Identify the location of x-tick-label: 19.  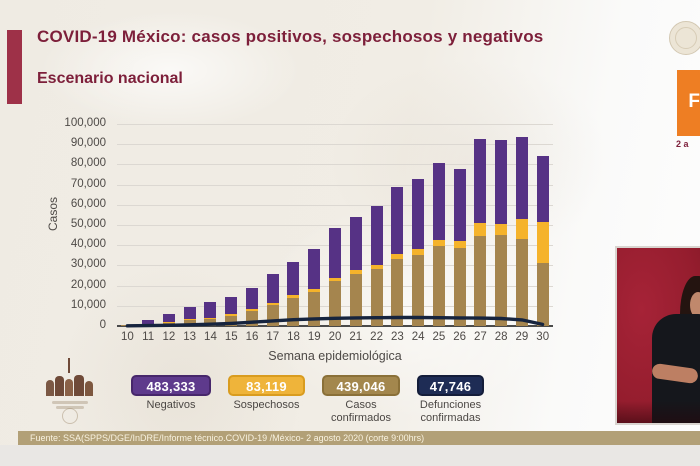
(314, 337).